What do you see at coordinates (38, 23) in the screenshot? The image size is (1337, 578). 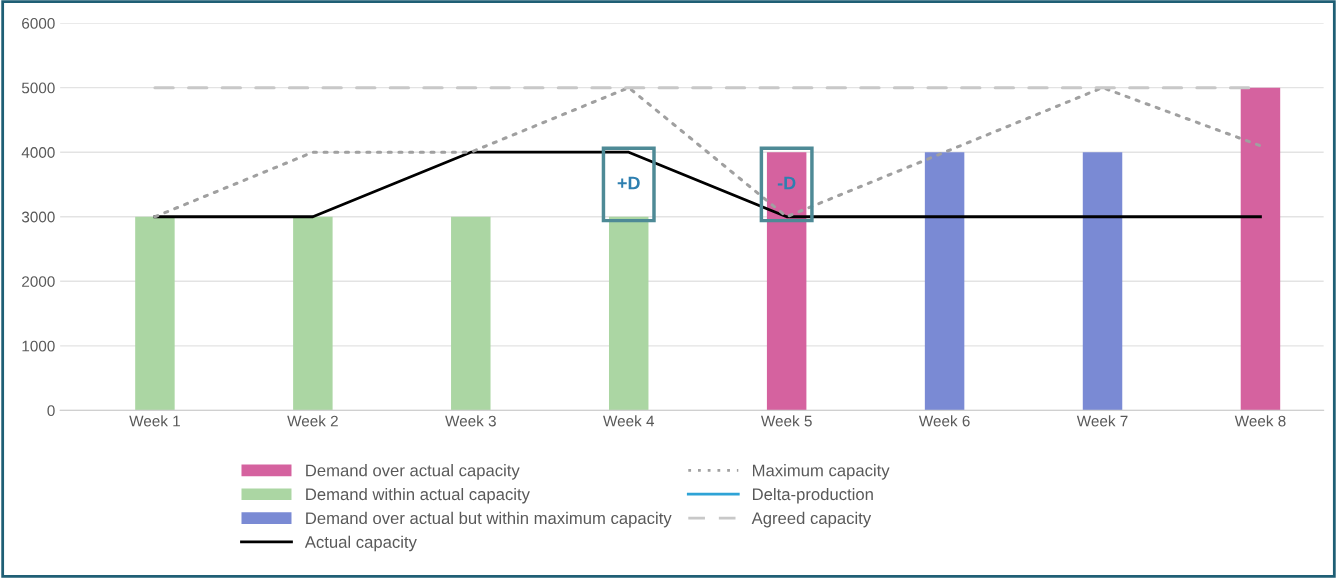 I see `y-tick-label: 6000` at bounding box center [38, 23].